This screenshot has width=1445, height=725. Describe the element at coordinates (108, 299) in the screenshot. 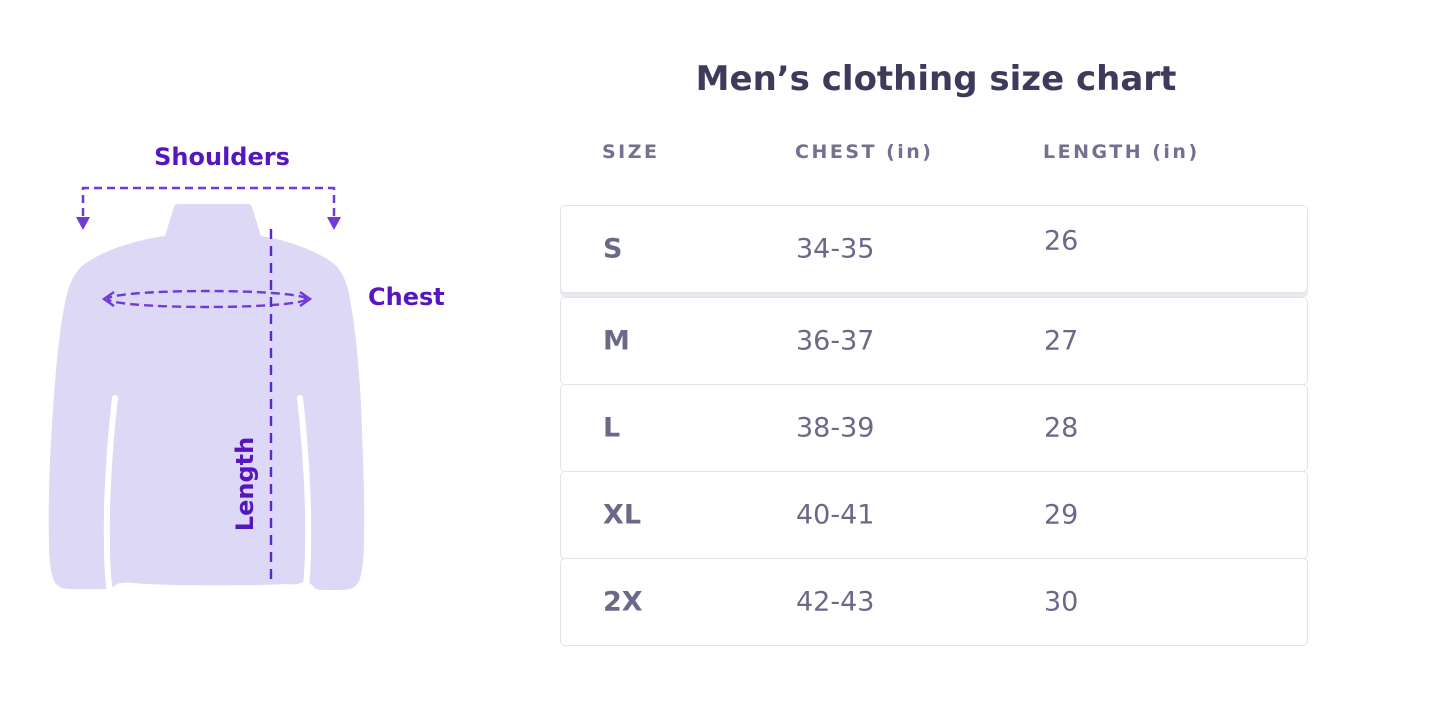

I see `arrow-left-icon` at that location.